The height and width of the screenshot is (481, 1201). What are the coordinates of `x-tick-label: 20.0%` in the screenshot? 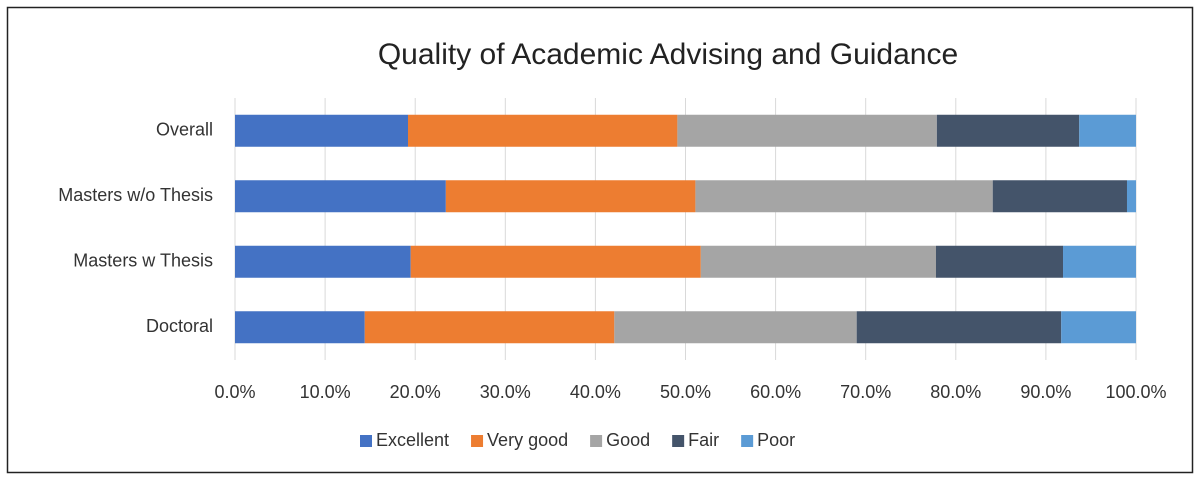 It's located at (415, 392).